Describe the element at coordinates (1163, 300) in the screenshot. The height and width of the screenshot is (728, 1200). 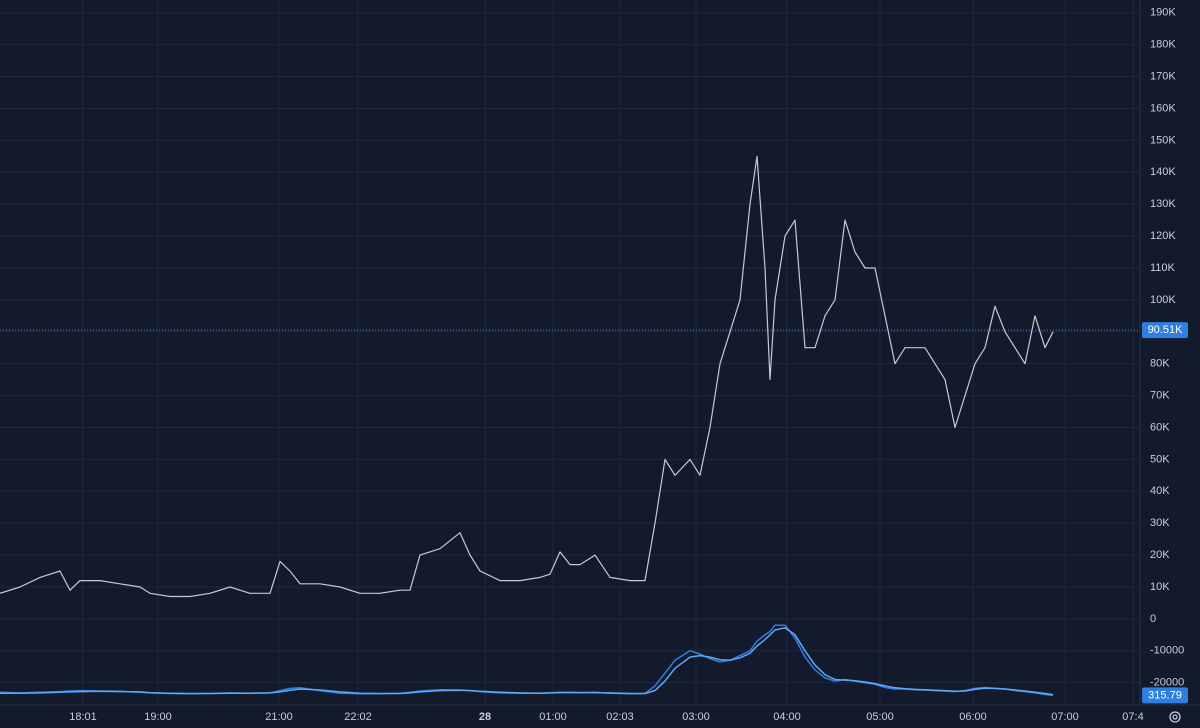
I see `y-tick-label: 100K` at that location.